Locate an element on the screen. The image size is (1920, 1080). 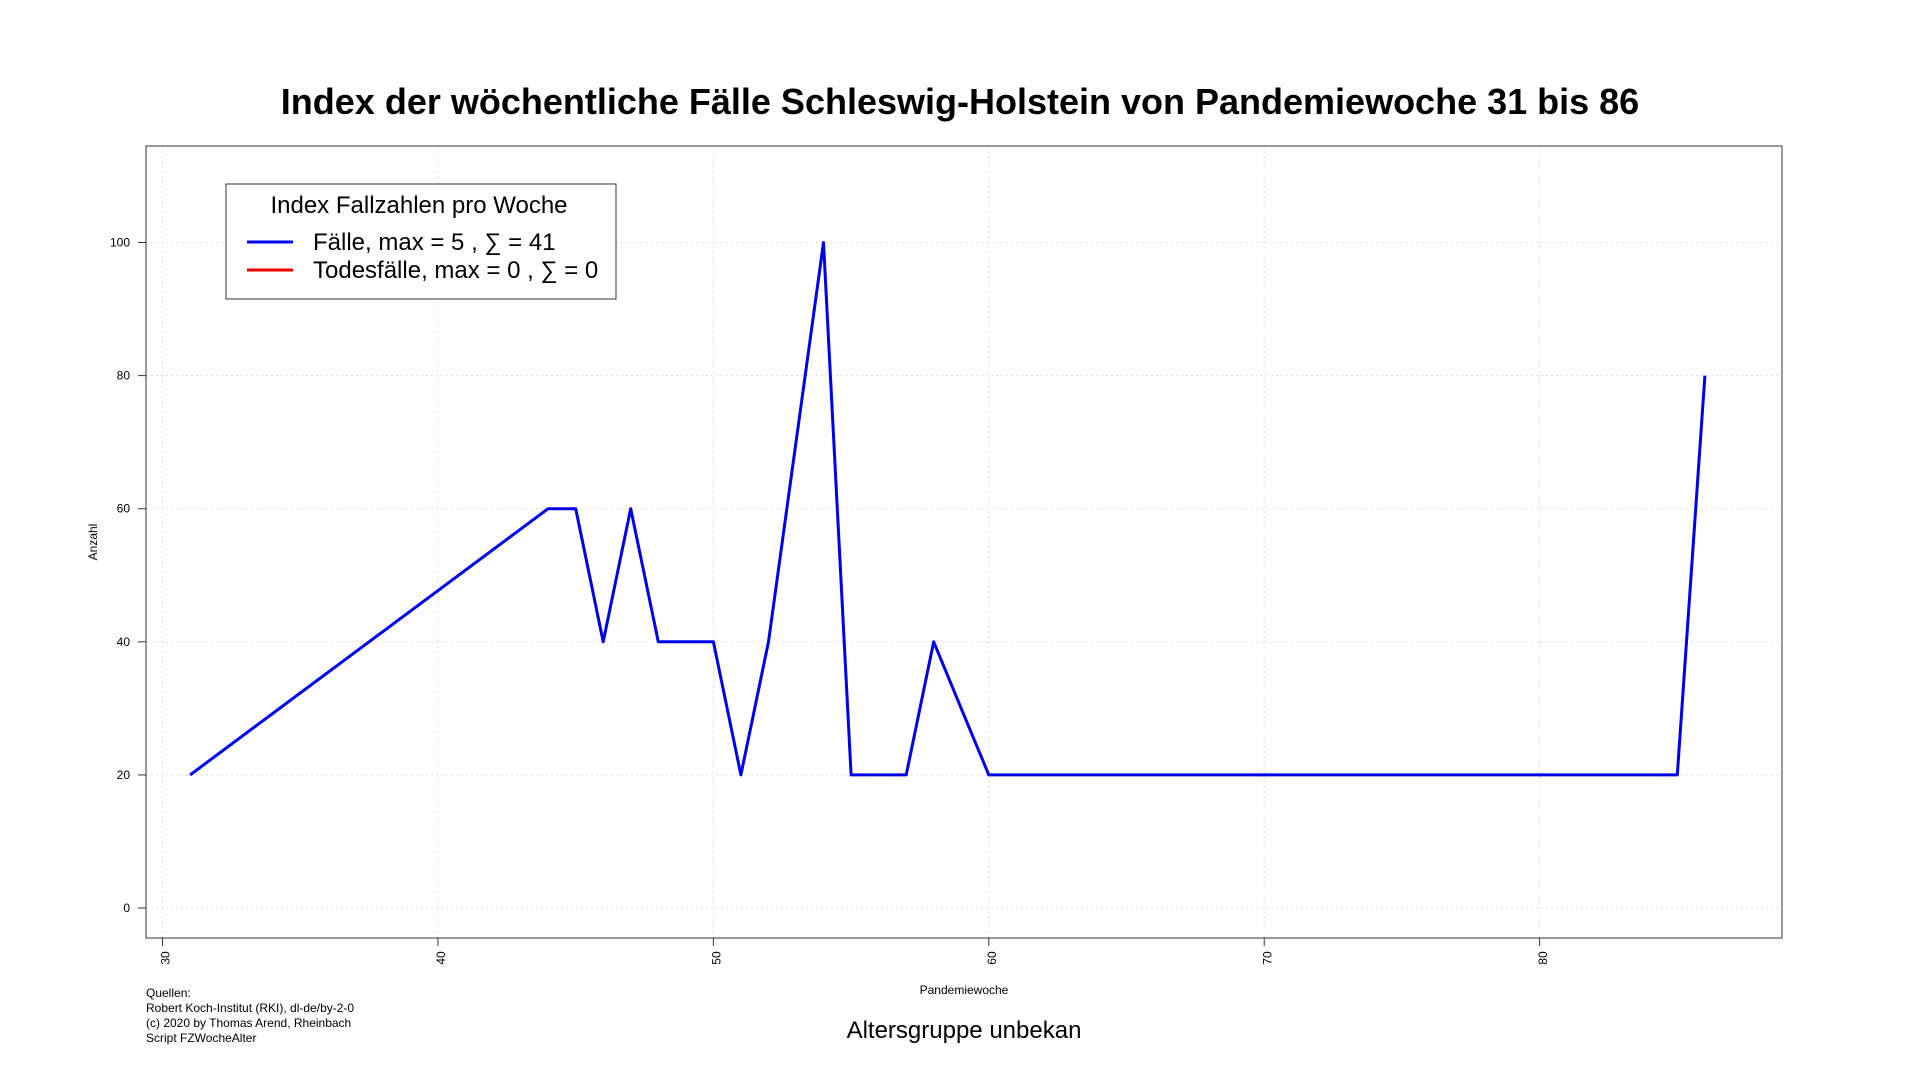
y-tick-label: 100 is located at coordinates (120, 243).